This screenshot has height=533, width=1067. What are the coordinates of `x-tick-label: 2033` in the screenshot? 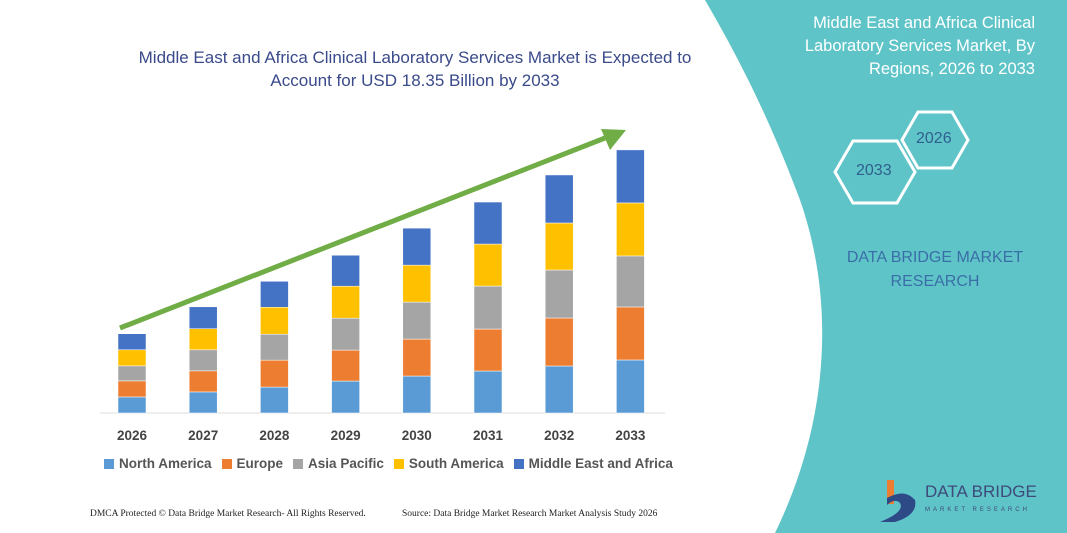 It's located at (630, 435).